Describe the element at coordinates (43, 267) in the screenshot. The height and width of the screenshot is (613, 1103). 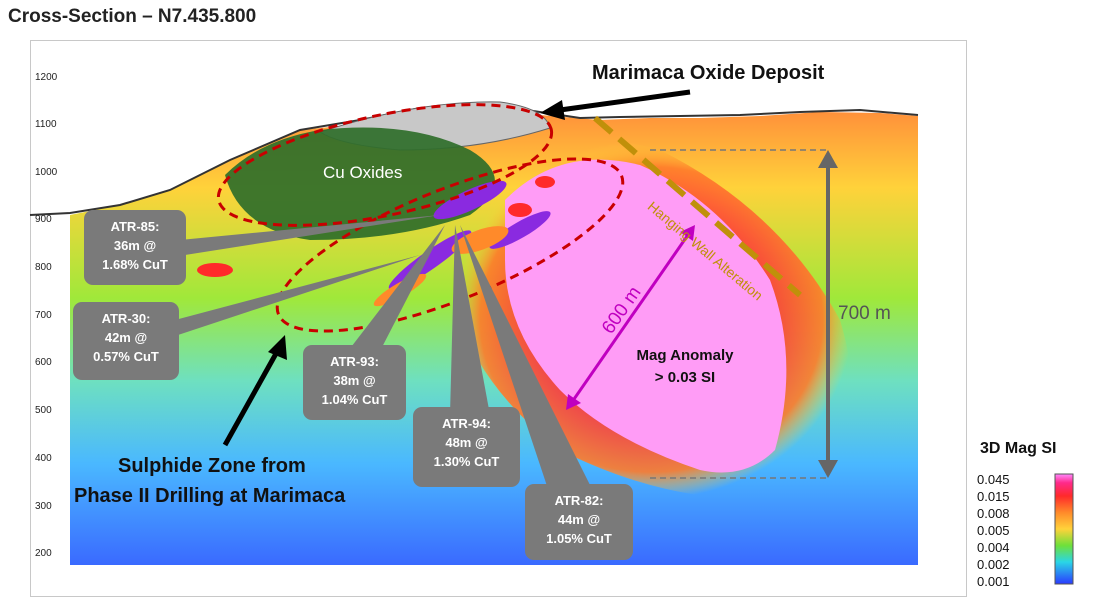
I see `elev-tick: 800` at that location.